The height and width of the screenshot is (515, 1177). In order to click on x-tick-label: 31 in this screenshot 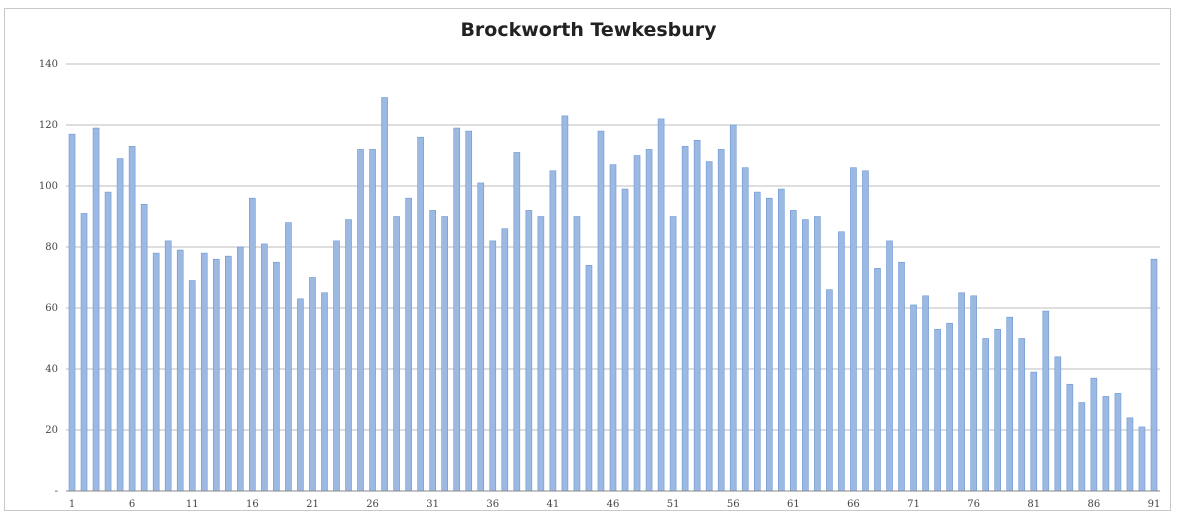, I will do `click(432, 504)`.